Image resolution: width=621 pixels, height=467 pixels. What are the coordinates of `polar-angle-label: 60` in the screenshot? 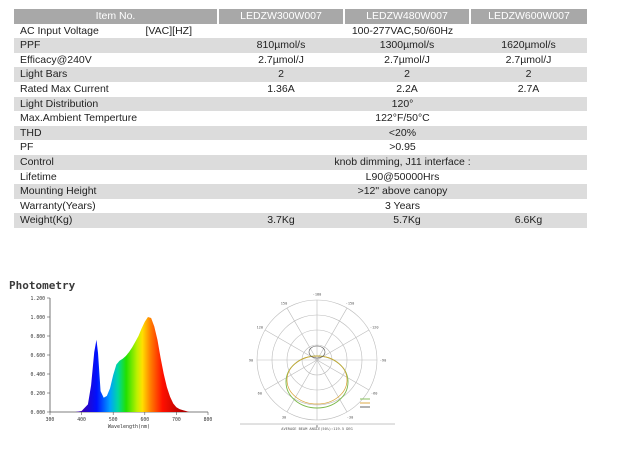 It's located at (260, 394).